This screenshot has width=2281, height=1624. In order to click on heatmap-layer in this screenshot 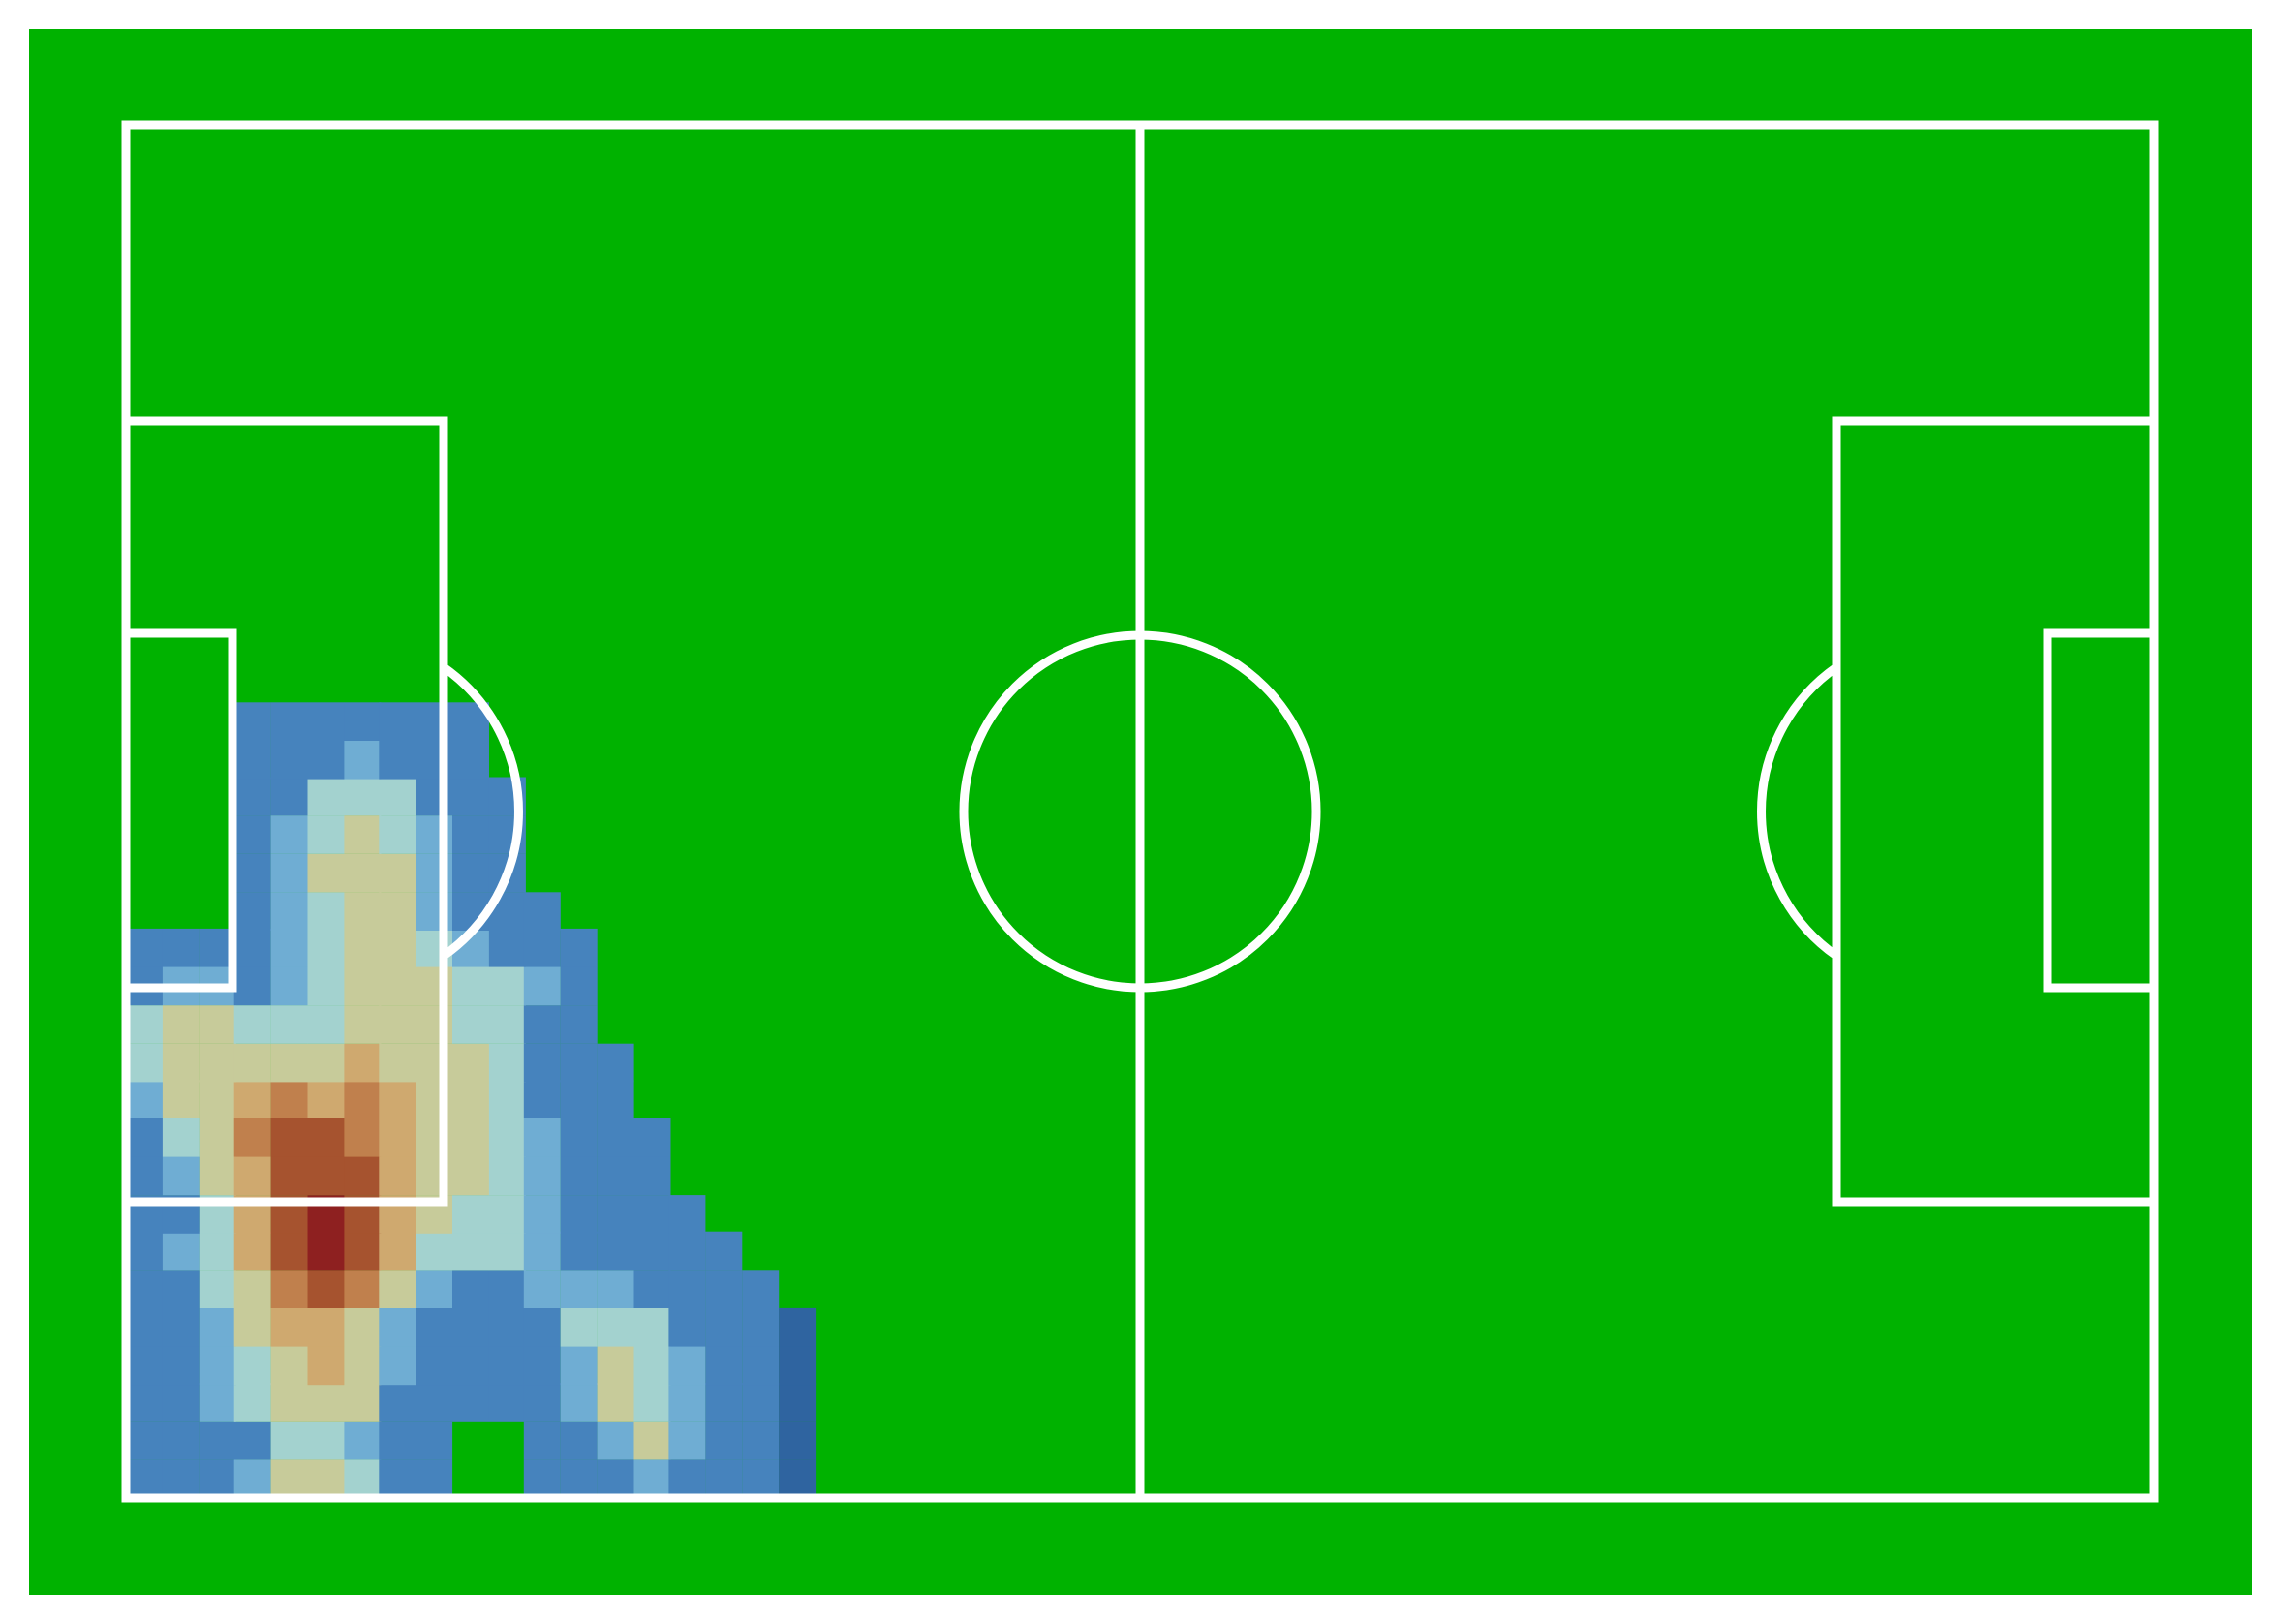, I will do `click(471, 1100)`.